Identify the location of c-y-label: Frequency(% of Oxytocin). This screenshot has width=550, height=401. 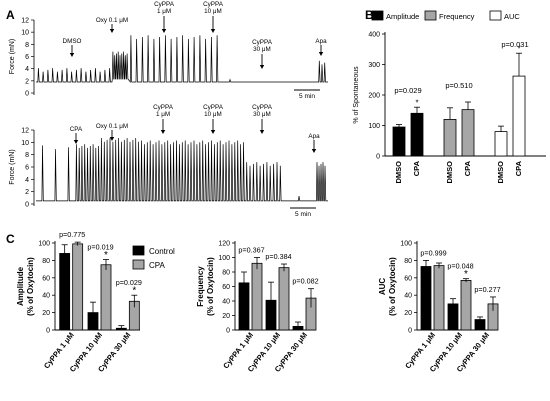
(205, 286).